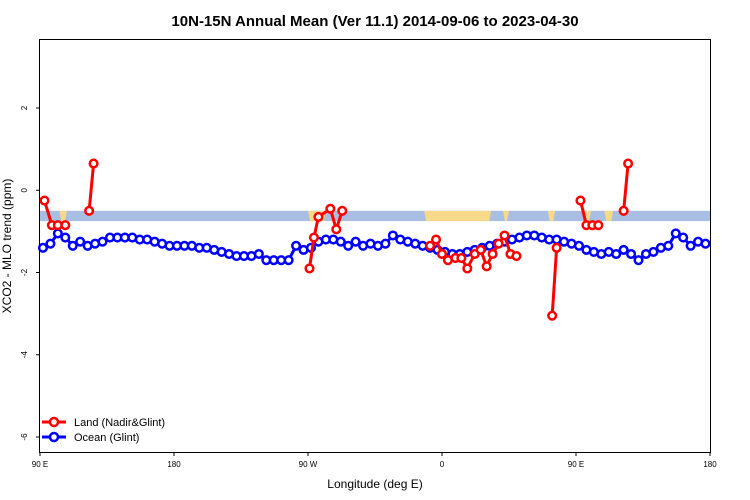 The image size is (750, 500). What do you see at coordinates (374, 460) in the screenshot?
I see `x-axis: 90 E 180 90 W 0 90 E 180` at bounding box center [374, 460].